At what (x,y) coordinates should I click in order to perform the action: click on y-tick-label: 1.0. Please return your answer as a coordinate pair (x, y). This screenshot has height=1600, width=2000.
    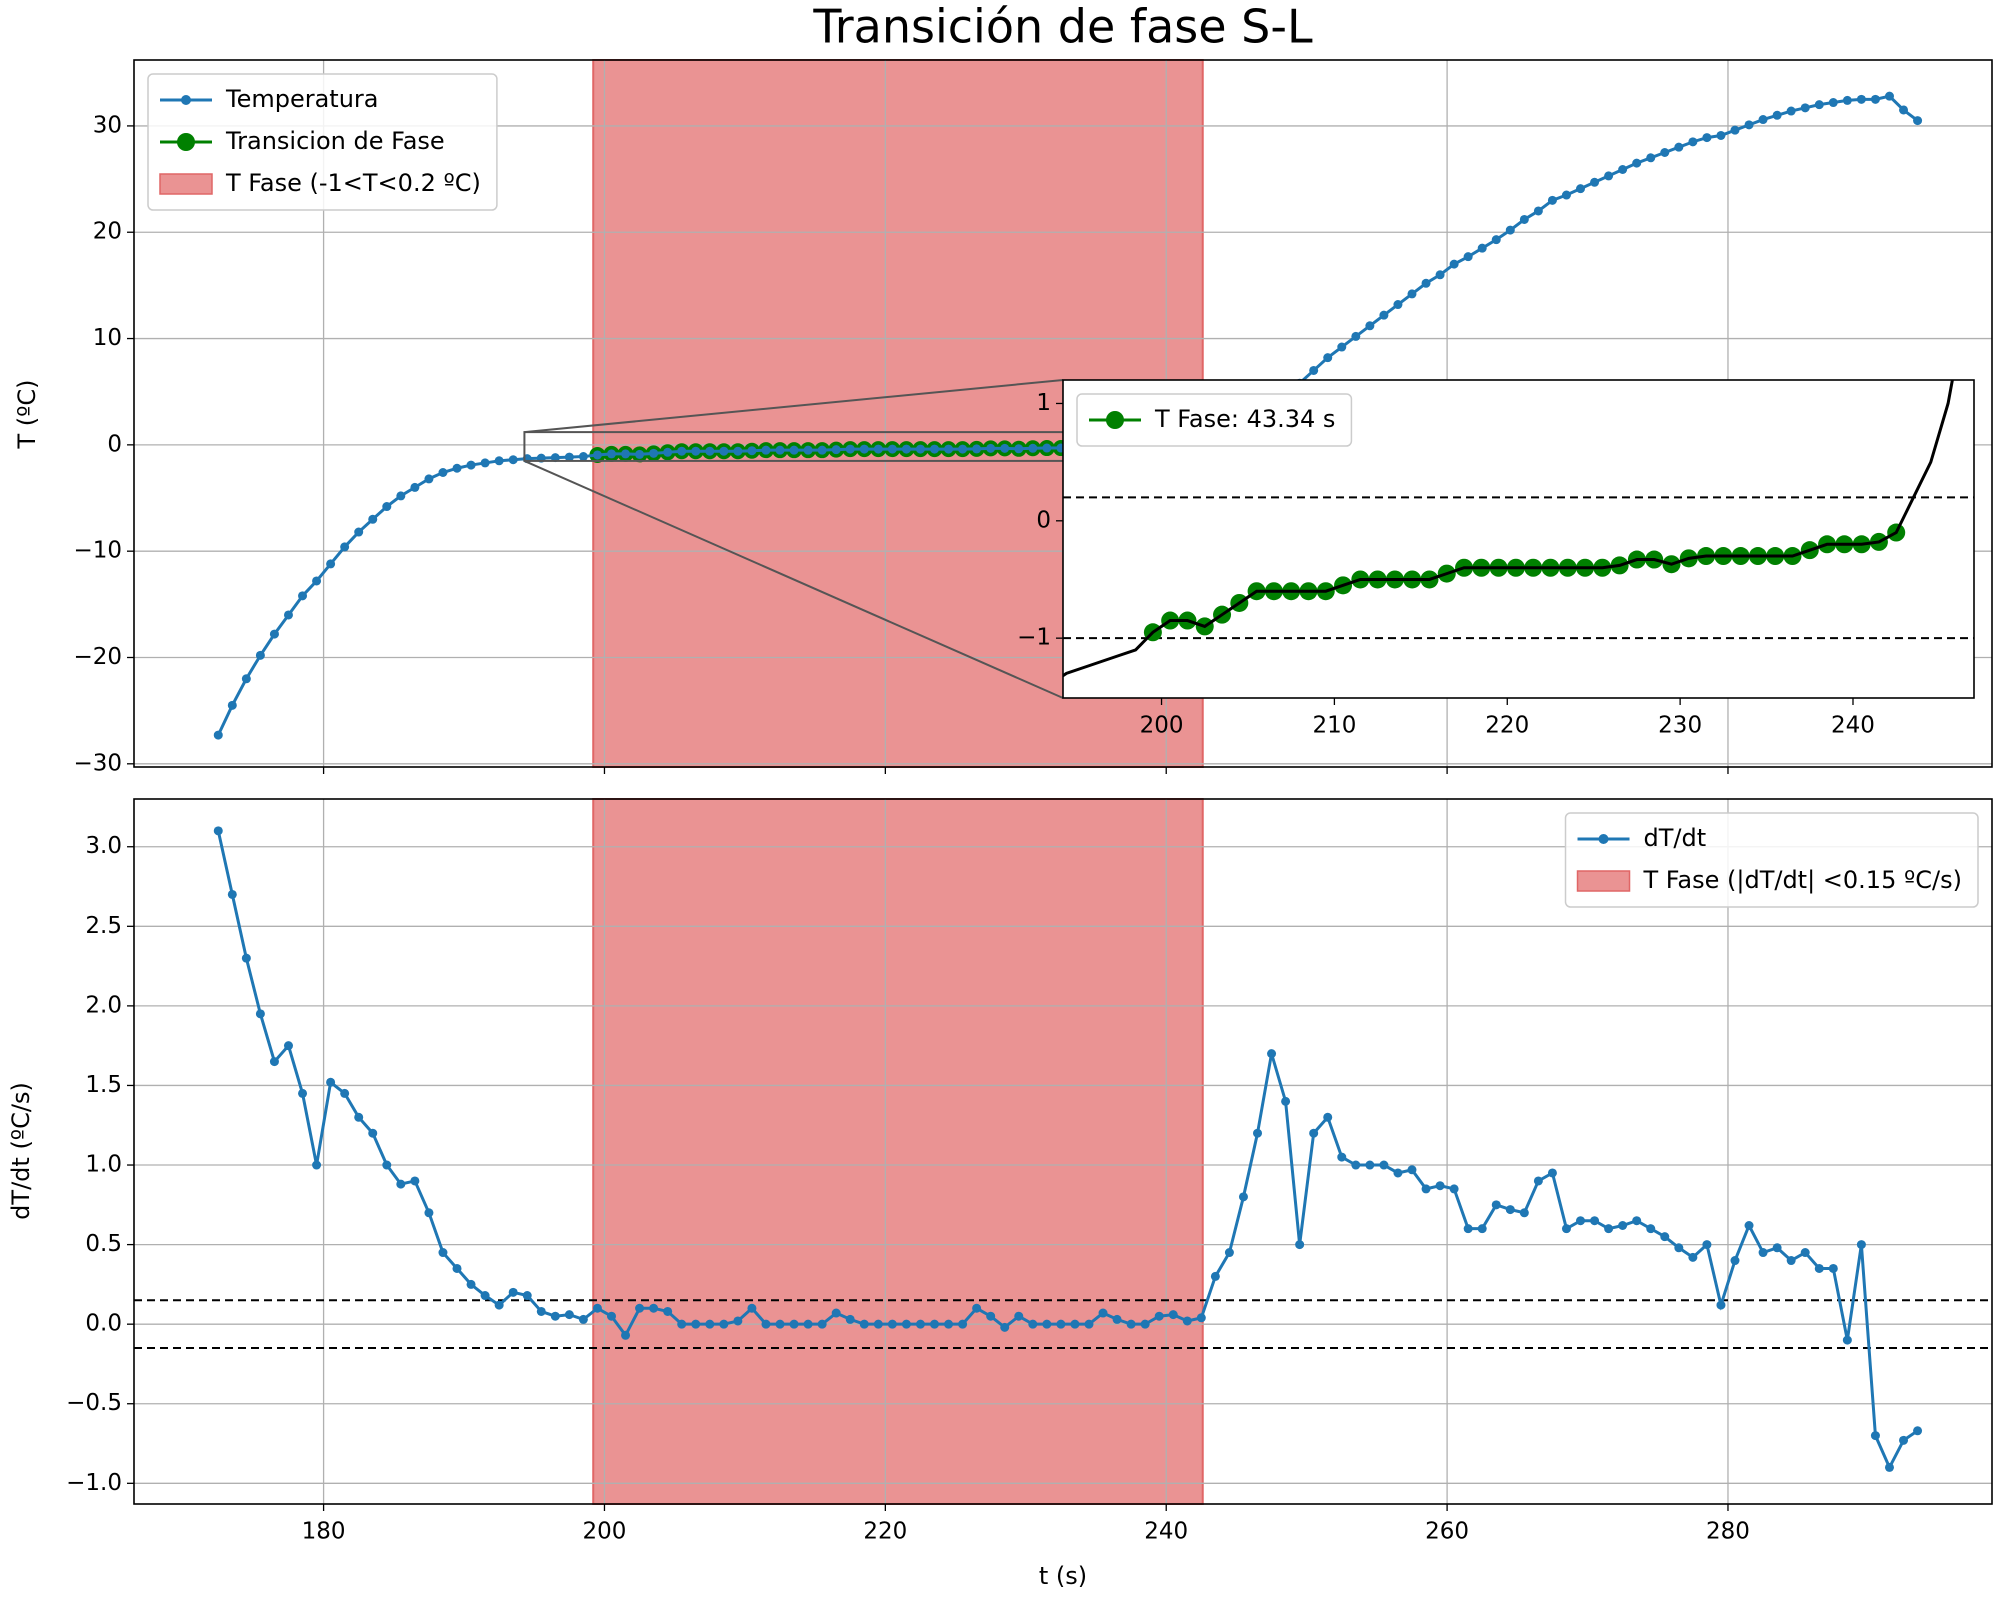
    Looking at the image, I should click on (103, 1165).